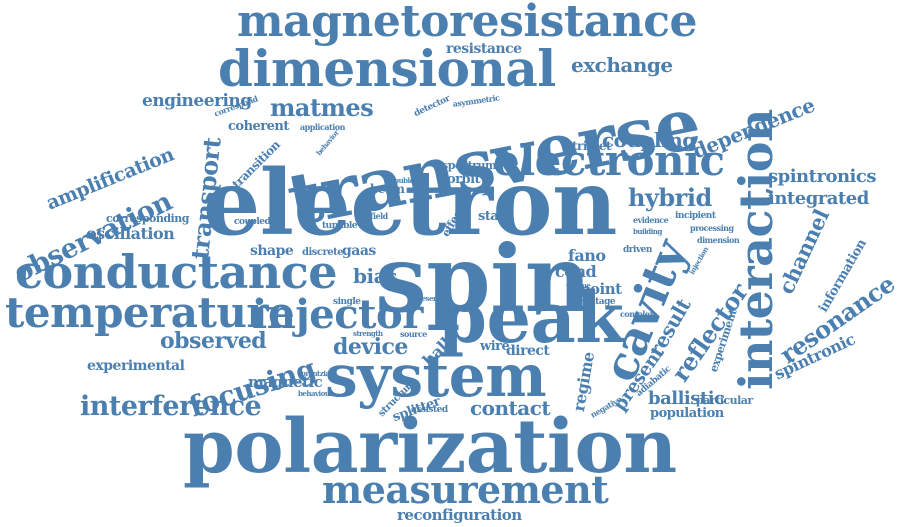  Describe the element at coordinates (649, 140) in the screenshot. I see `word-coupling: coupling` at that location.